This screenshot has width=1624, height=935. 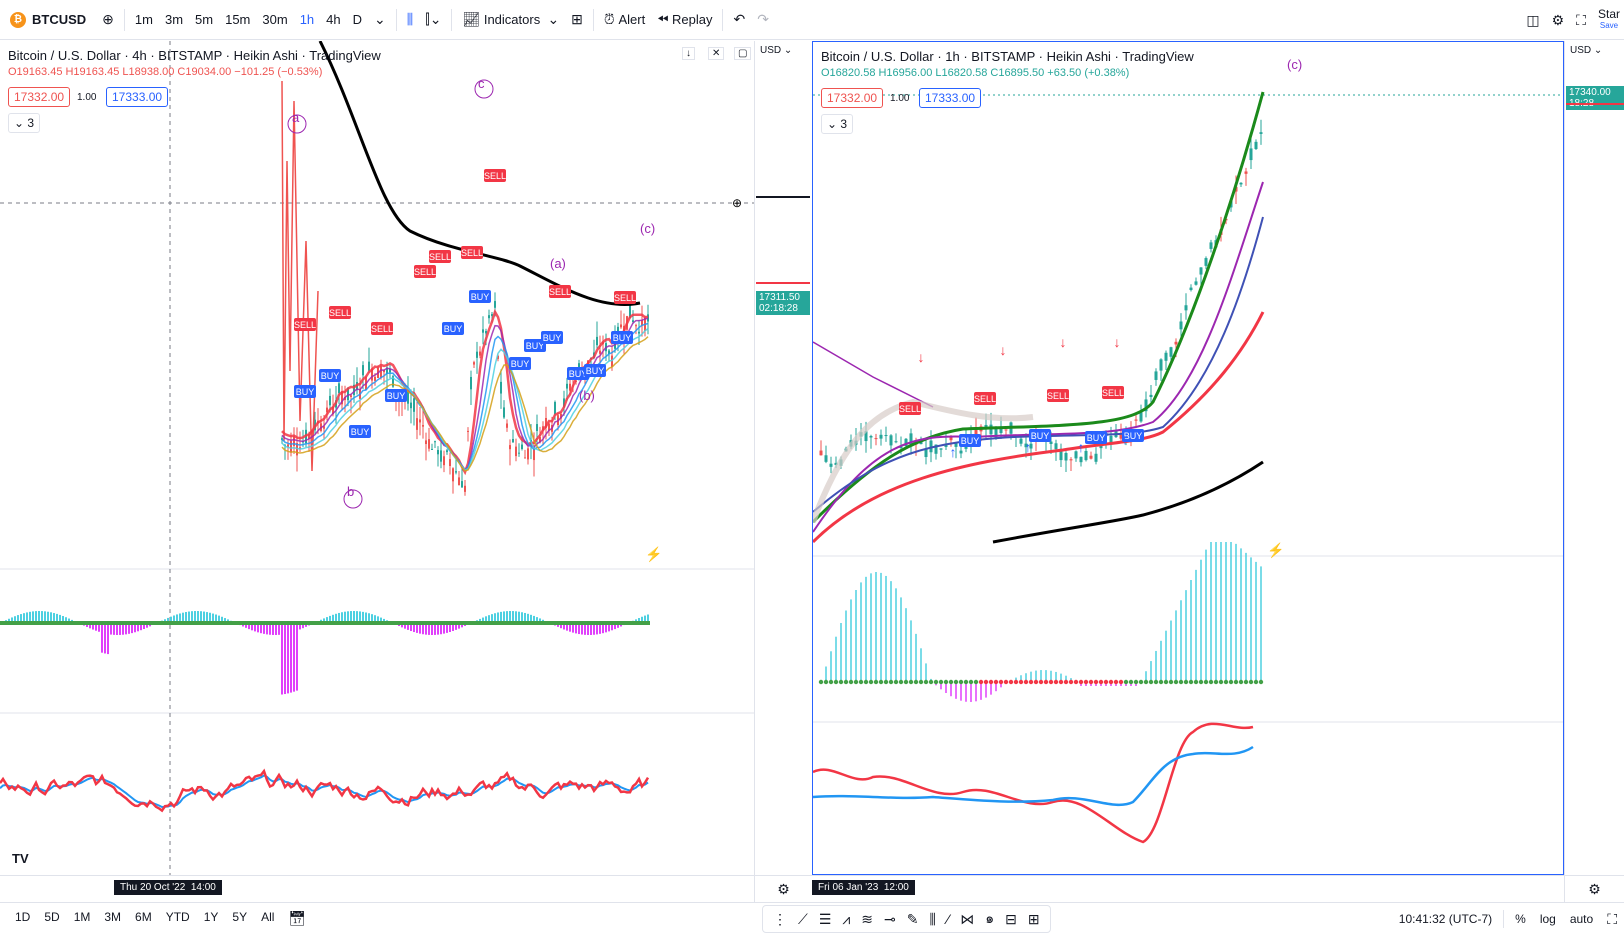 I want to click on range-ytd: YTD, so click(x=177, y=917).